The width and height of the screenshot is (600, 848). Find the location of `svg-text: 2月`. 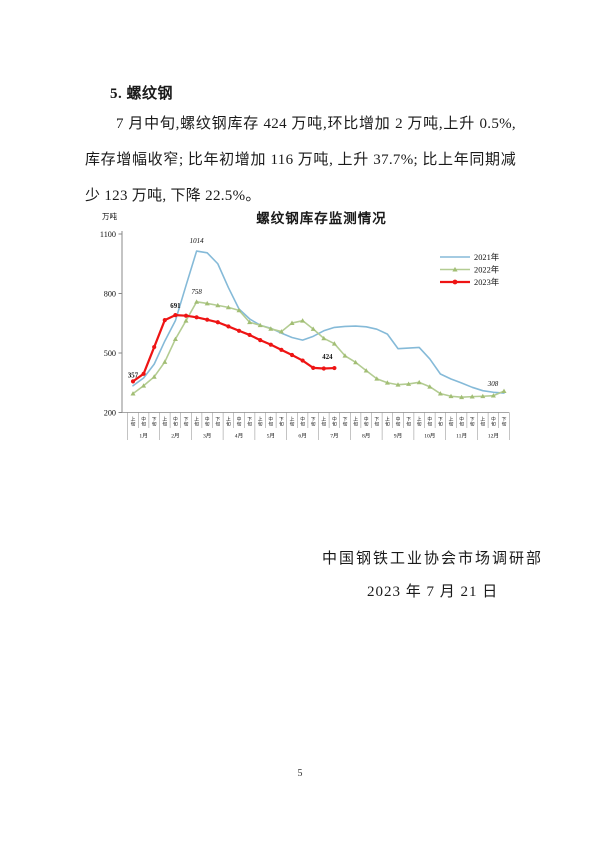

svg-text: 2月 is located at coordinates (175, 436).